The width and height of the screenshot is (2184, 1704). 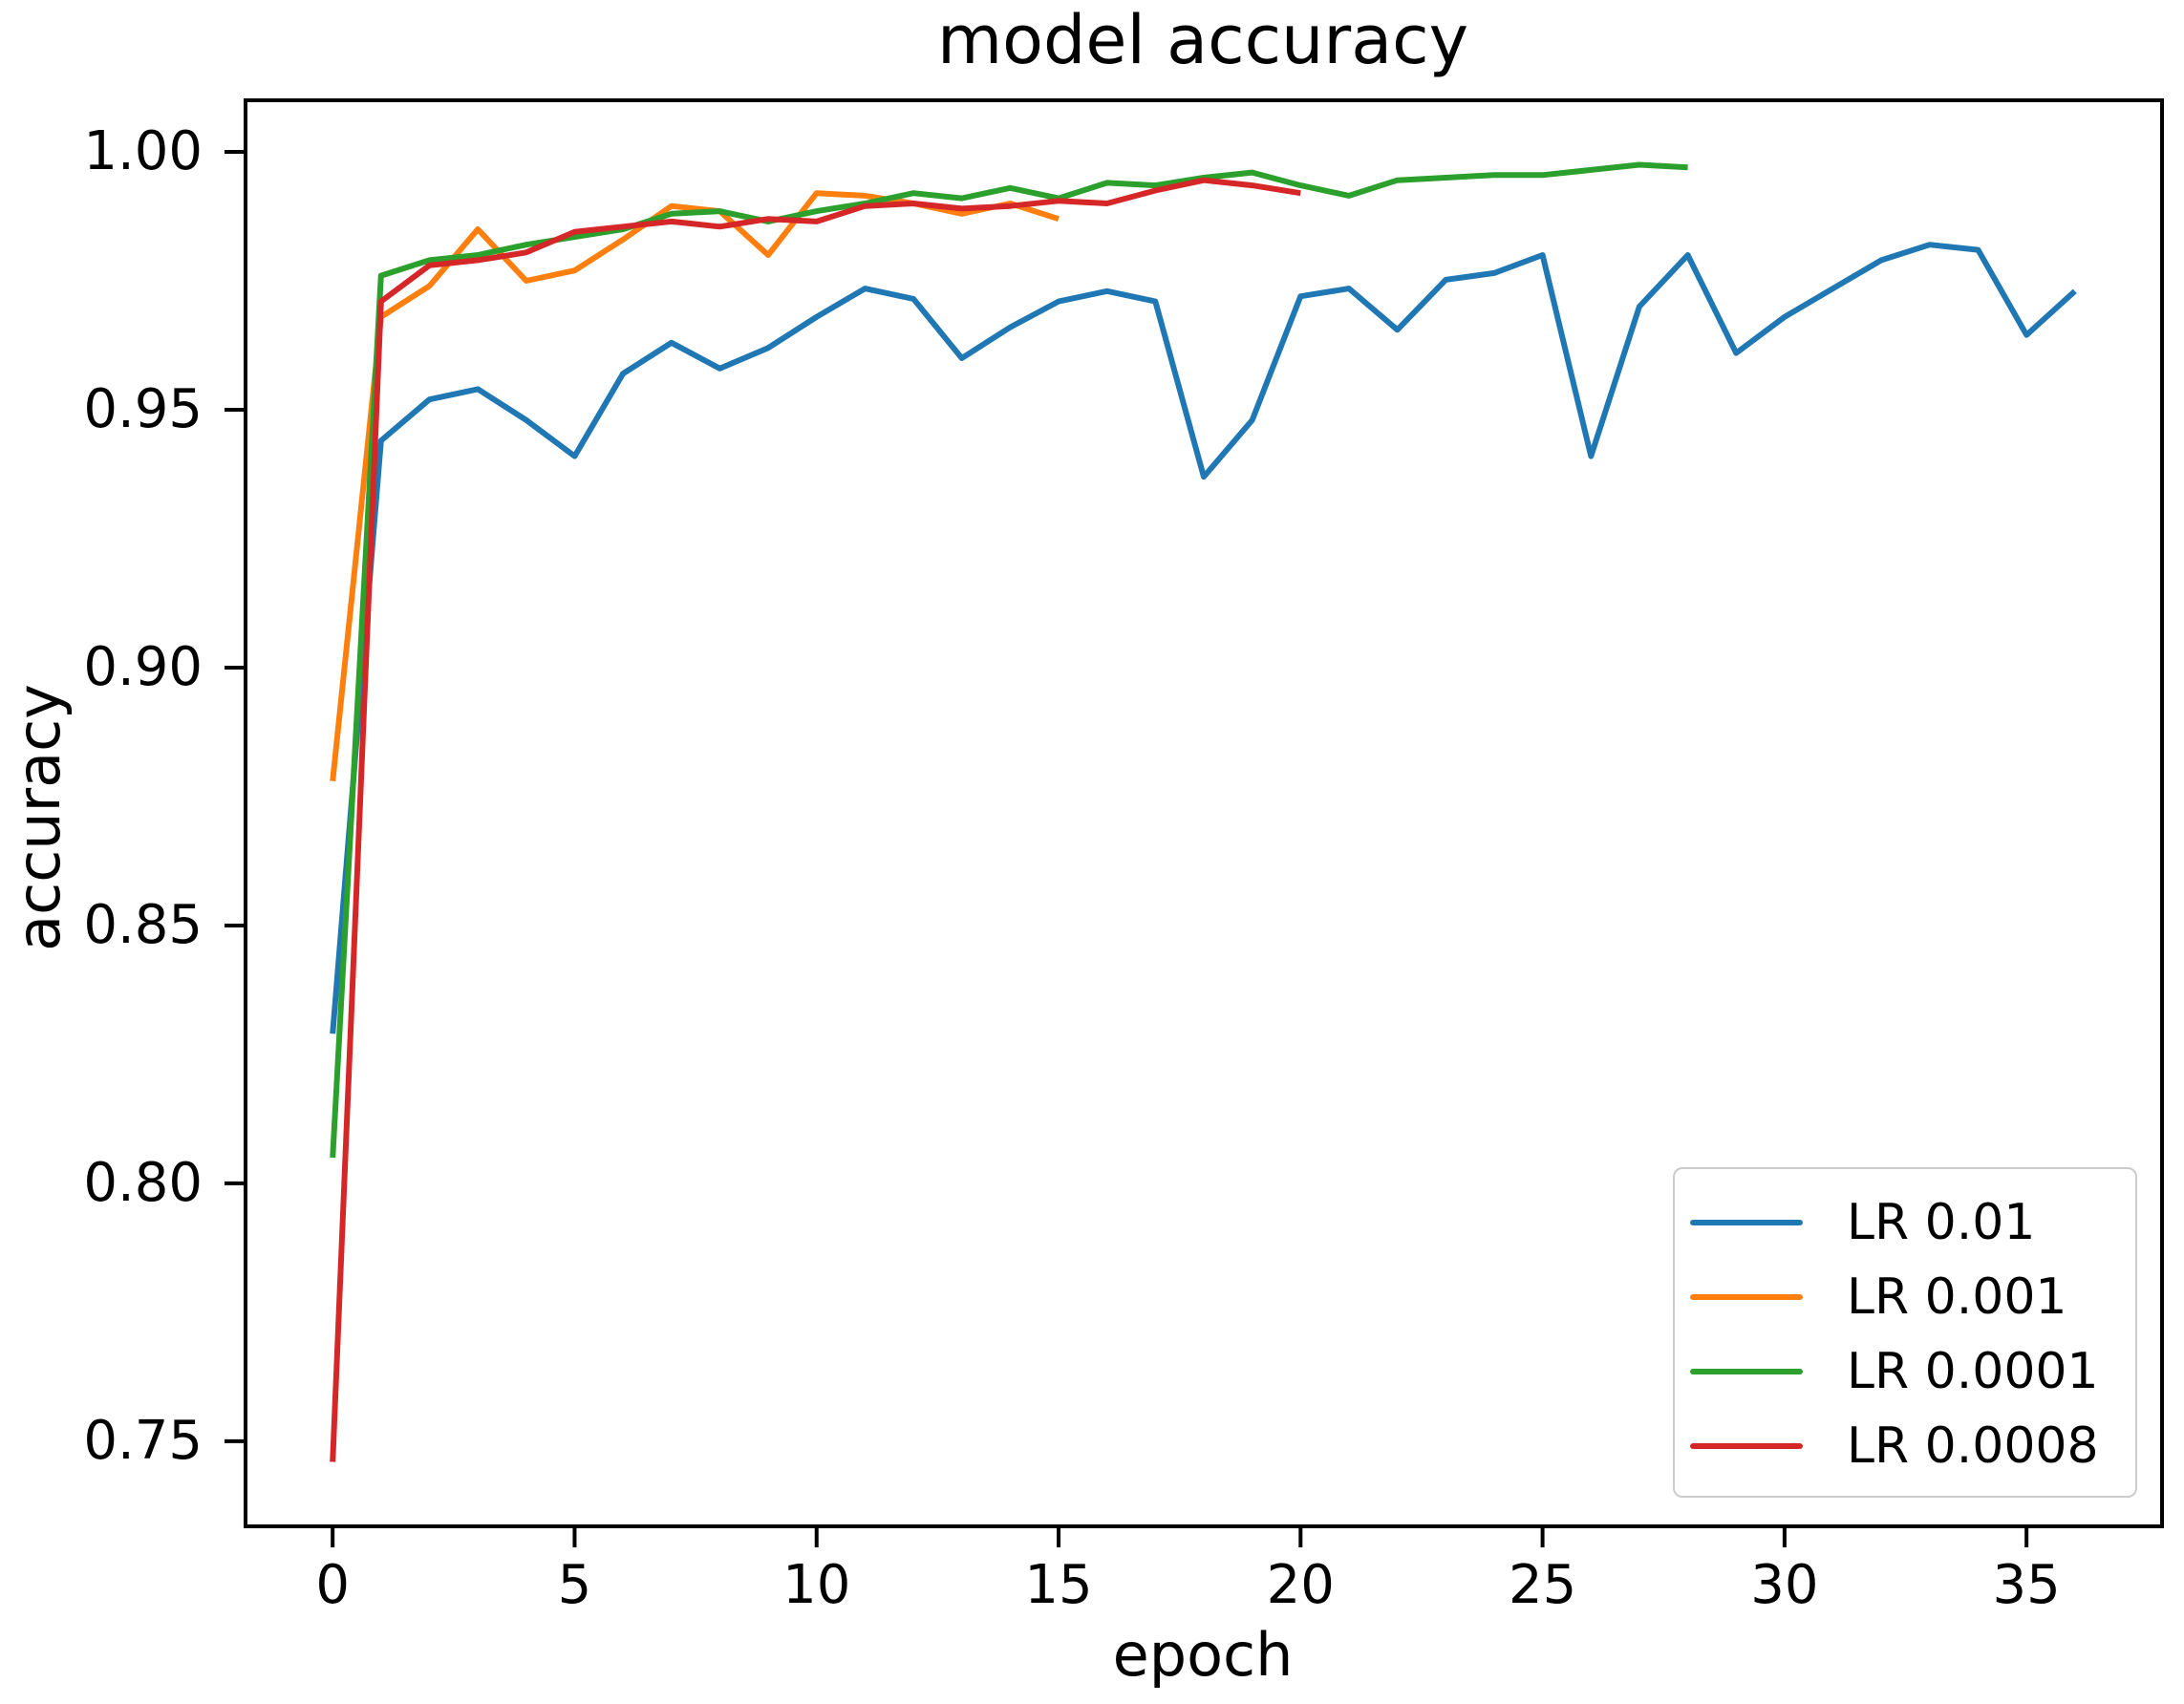 I want to click on x-tick-label: 25, so click(x=1543, y=1585).